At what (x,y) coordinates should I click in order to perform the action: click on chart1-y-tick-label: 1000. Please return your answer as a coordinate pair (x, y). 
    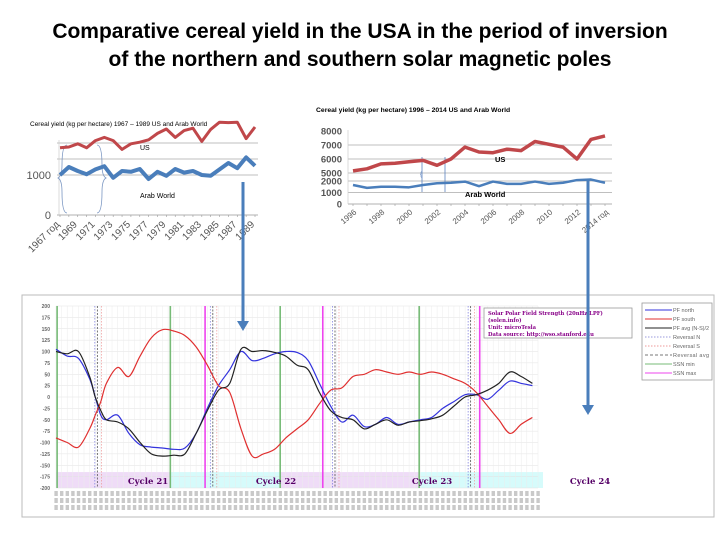
    Looking at the image, I should click on (39, 176).